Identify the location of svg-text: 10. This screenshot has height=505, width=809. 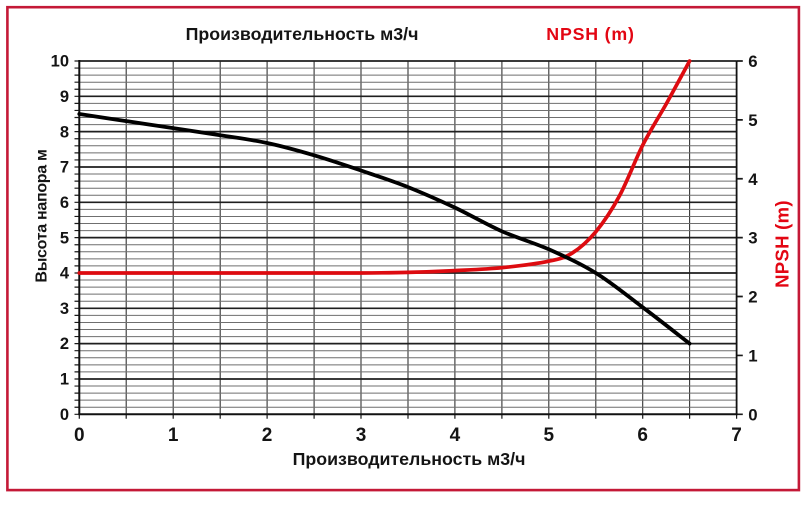
(60, 62).